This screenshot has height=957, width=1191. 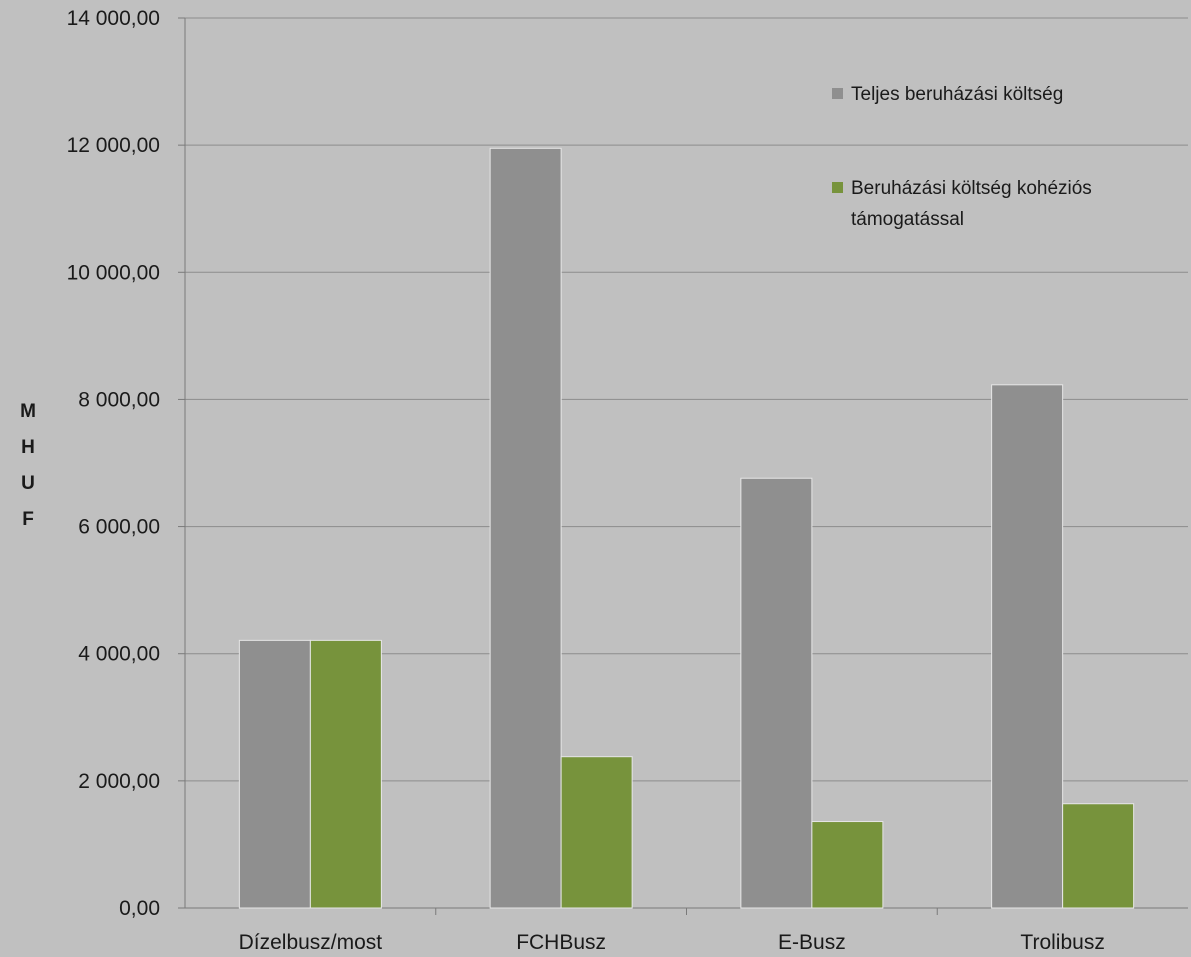 What do you see at coordinates (971, 204) in the screenshot?
I see `legend-label: Beruházási költség kohéziós támogatással` at bounding box center [971, 204].